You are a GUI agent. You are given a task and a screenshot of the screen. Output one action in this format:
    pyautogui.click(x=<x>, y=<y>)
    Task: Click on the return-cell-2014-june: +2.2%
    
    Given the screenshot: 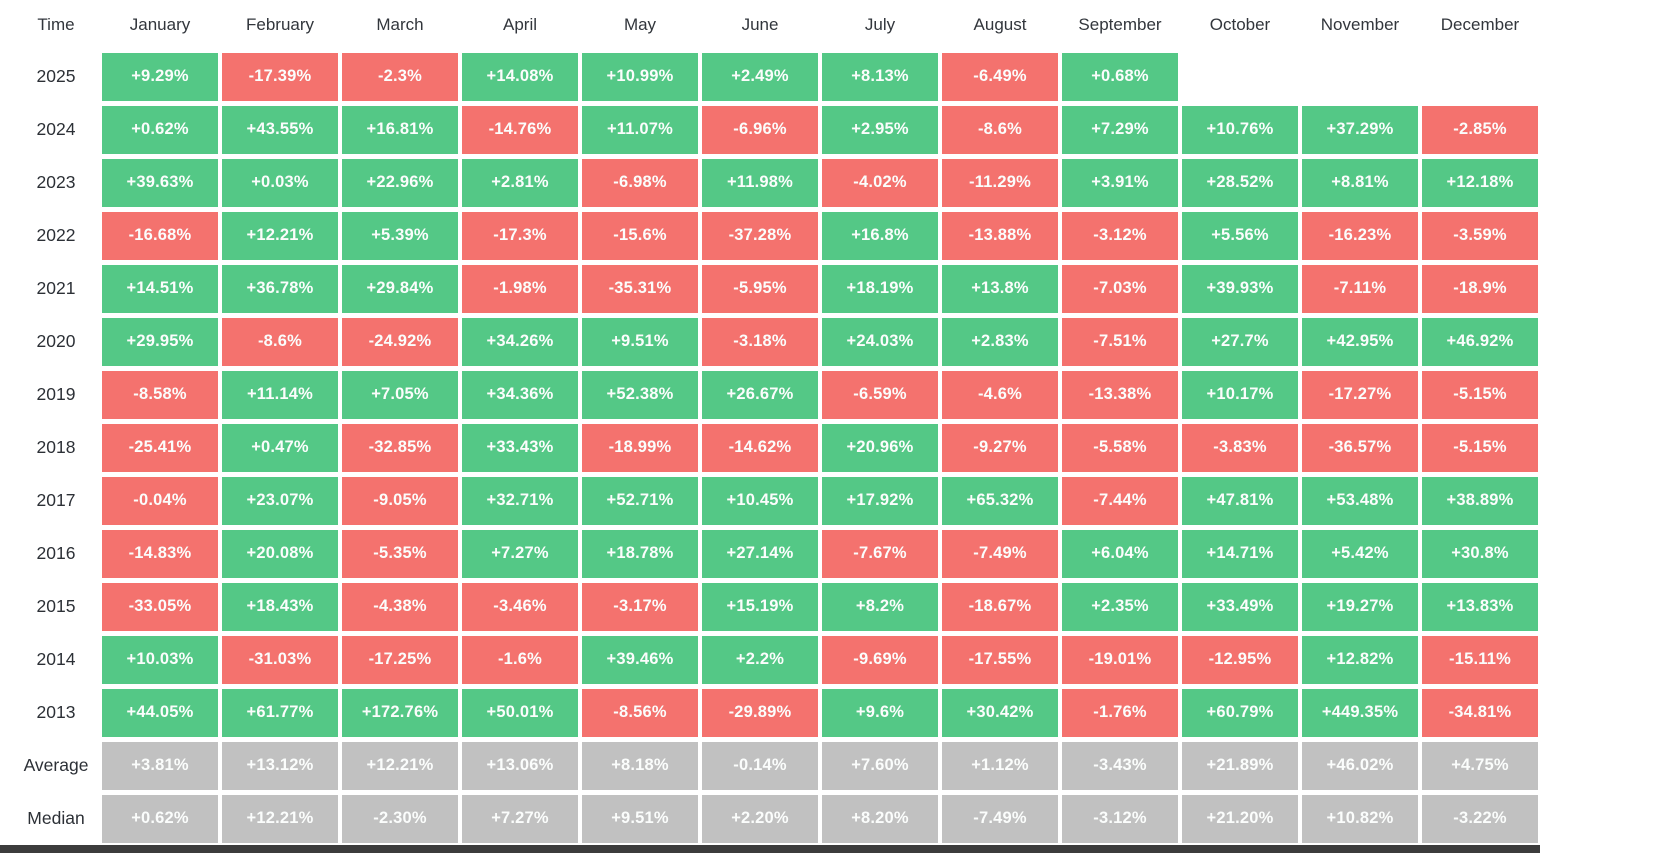 What is the action you would take?
    pyautogui.click(x=760, y=659)
    